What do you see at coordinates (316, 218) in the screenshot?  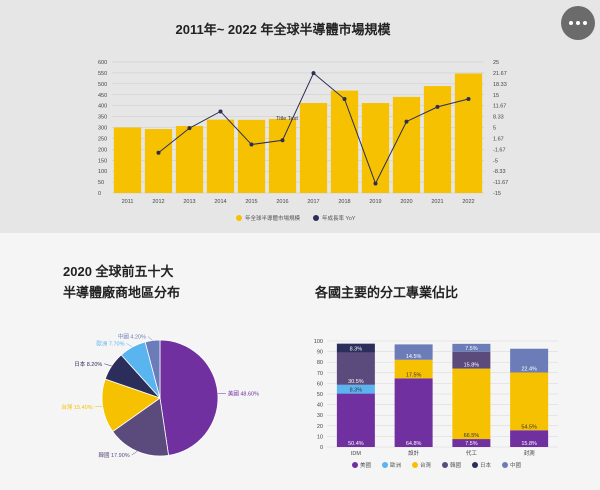 I see `legend-swatch-yoy` at bounding box center [316, 218].